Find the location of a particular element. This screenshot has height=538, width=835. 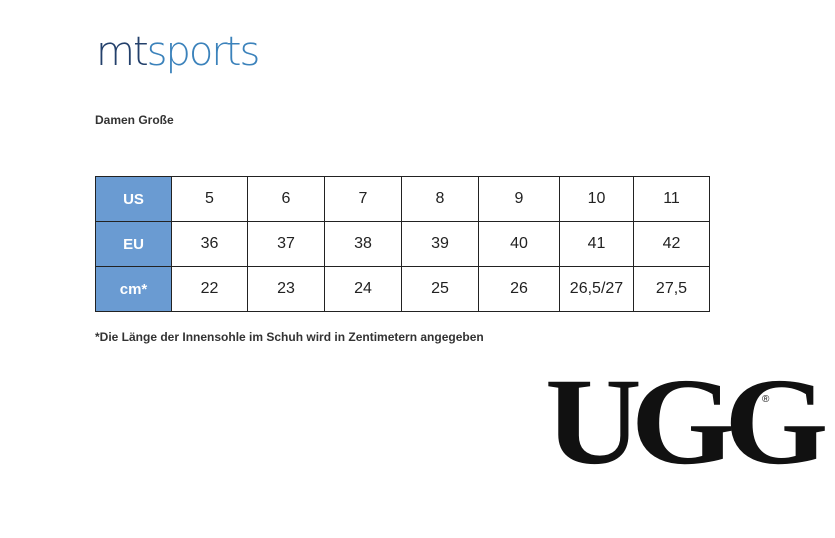

table-row: US 5 6 7 8 9 10 11 is located at coordinates (402, 199).